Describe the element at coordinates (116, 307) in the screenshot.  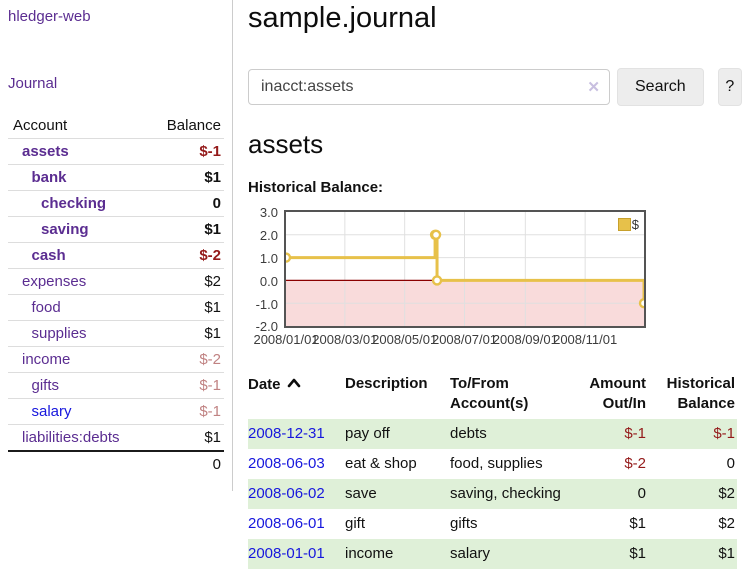
I see `account-row: food $1` at that location.